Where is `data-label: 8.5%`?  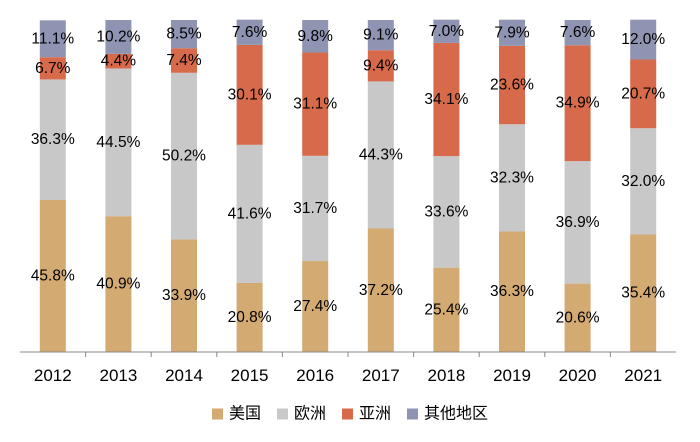 data-label: 8.5% is located at coordinates (184, 34).